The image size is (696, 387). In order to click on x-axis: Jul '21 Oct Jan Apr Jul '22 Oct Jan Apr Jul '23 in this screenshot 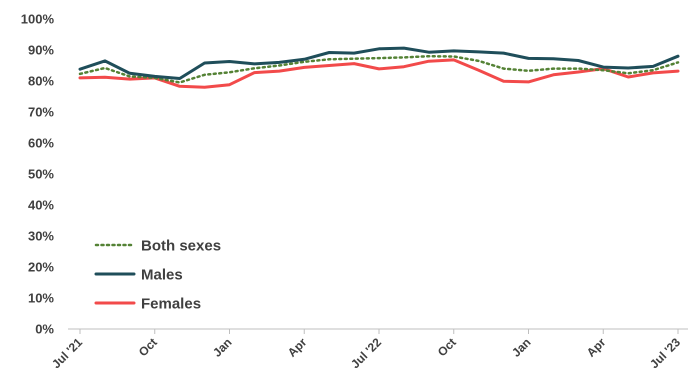, I will do `click(366, 350)`.